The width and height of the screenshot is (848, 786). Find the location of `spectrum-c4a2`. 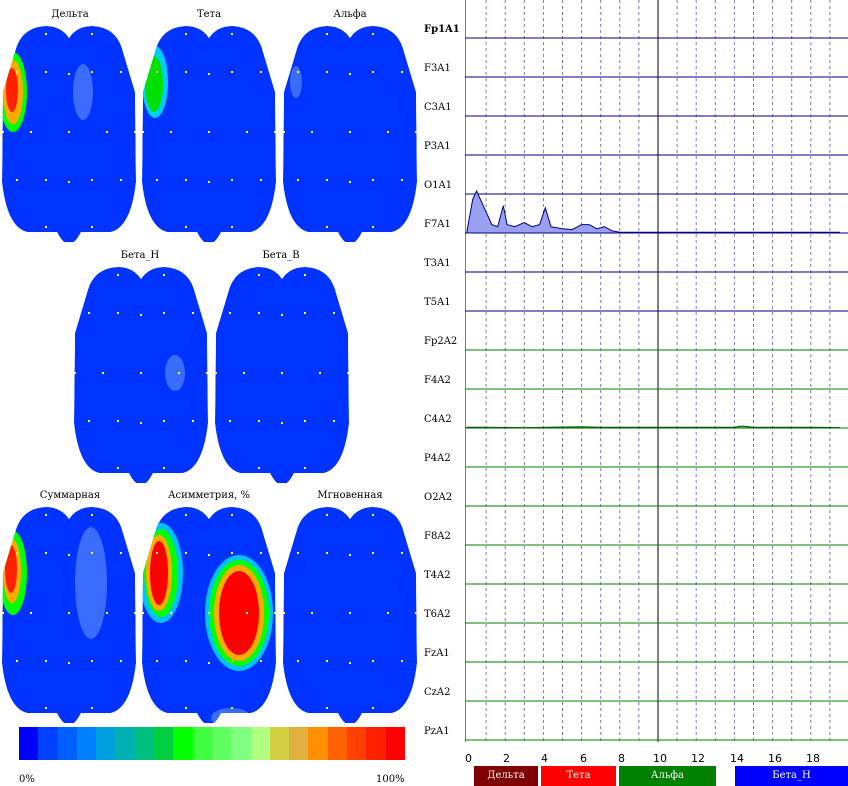

spectrum-c4a2 is located at coordinates (653, 427).